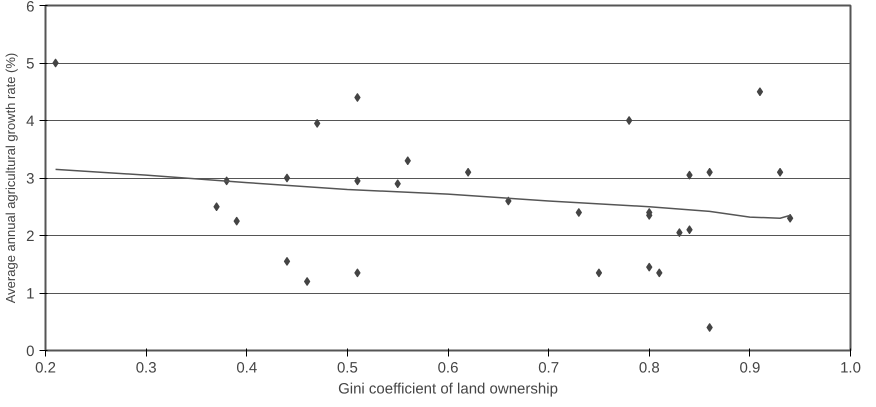 The width and height of the screenshot is (876, 407). I want to click on x-tick-label: 0.8, so click(649, 368).